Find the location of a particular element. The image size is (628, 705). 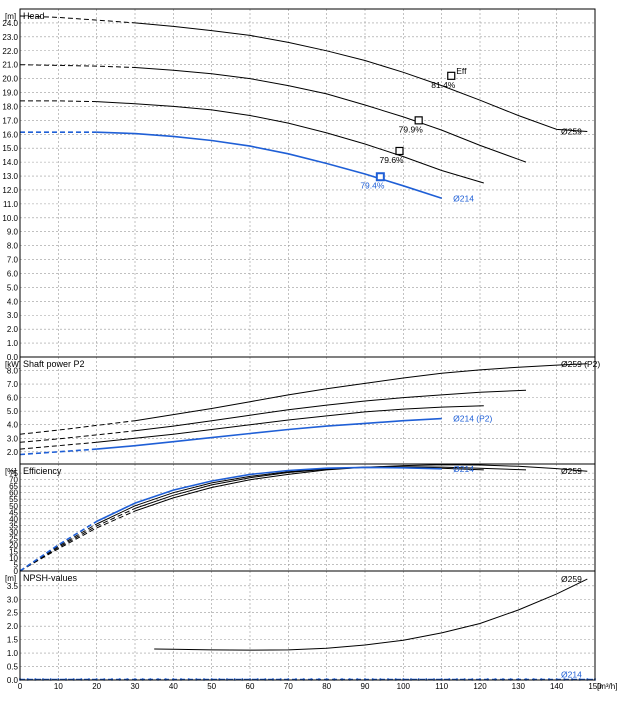

head-y-tick-label: 8.0 is located at coordinates (13, 246).